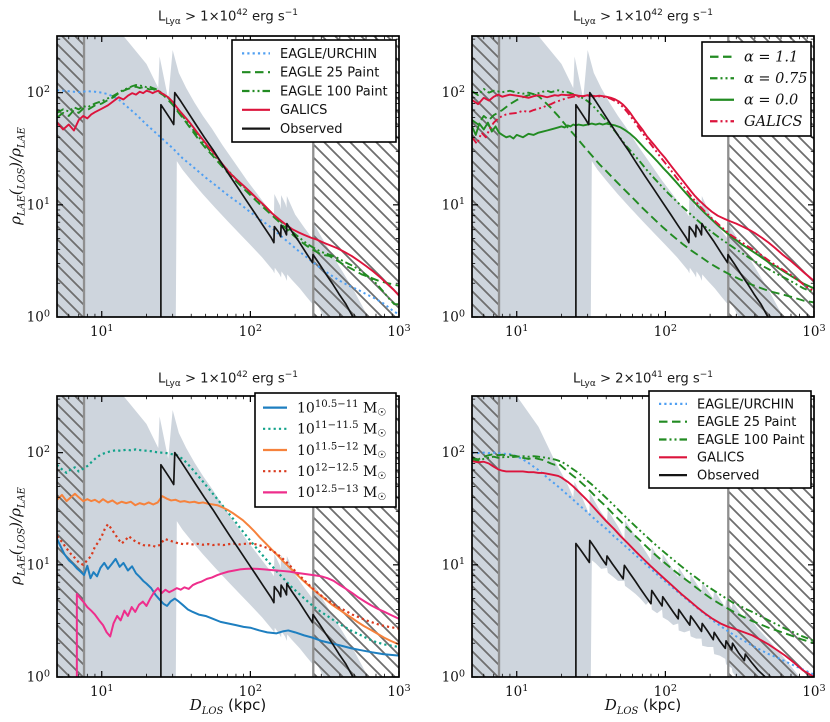 The image size is (830, 722). I want to click on series--0-0, so click(643, 205).